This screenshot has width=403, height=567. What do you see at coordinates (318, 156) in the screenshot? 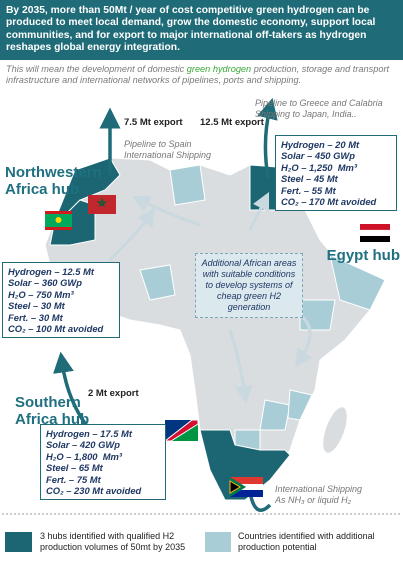
I see `stat-line: Solar – 450 GWp` at bounding box center [318, 156].